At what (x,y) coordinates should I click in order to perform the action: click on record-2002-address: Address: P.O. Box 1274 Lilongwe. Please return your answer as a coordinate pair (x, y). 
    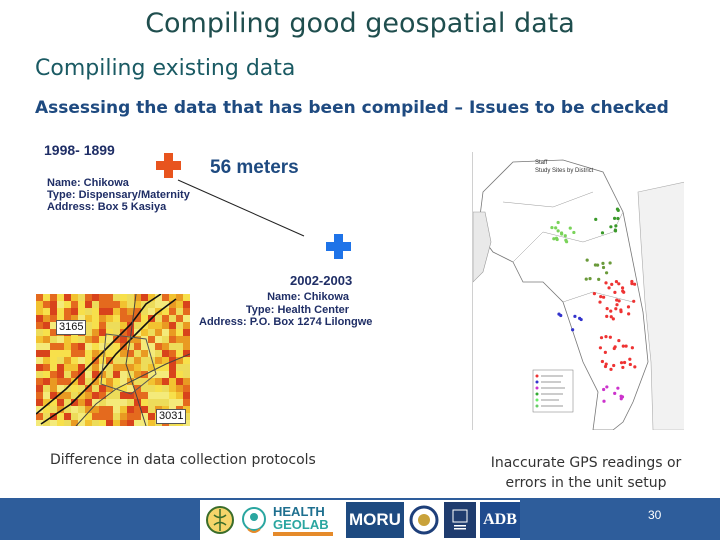
    Looking at the image, I should click on (286, 322).